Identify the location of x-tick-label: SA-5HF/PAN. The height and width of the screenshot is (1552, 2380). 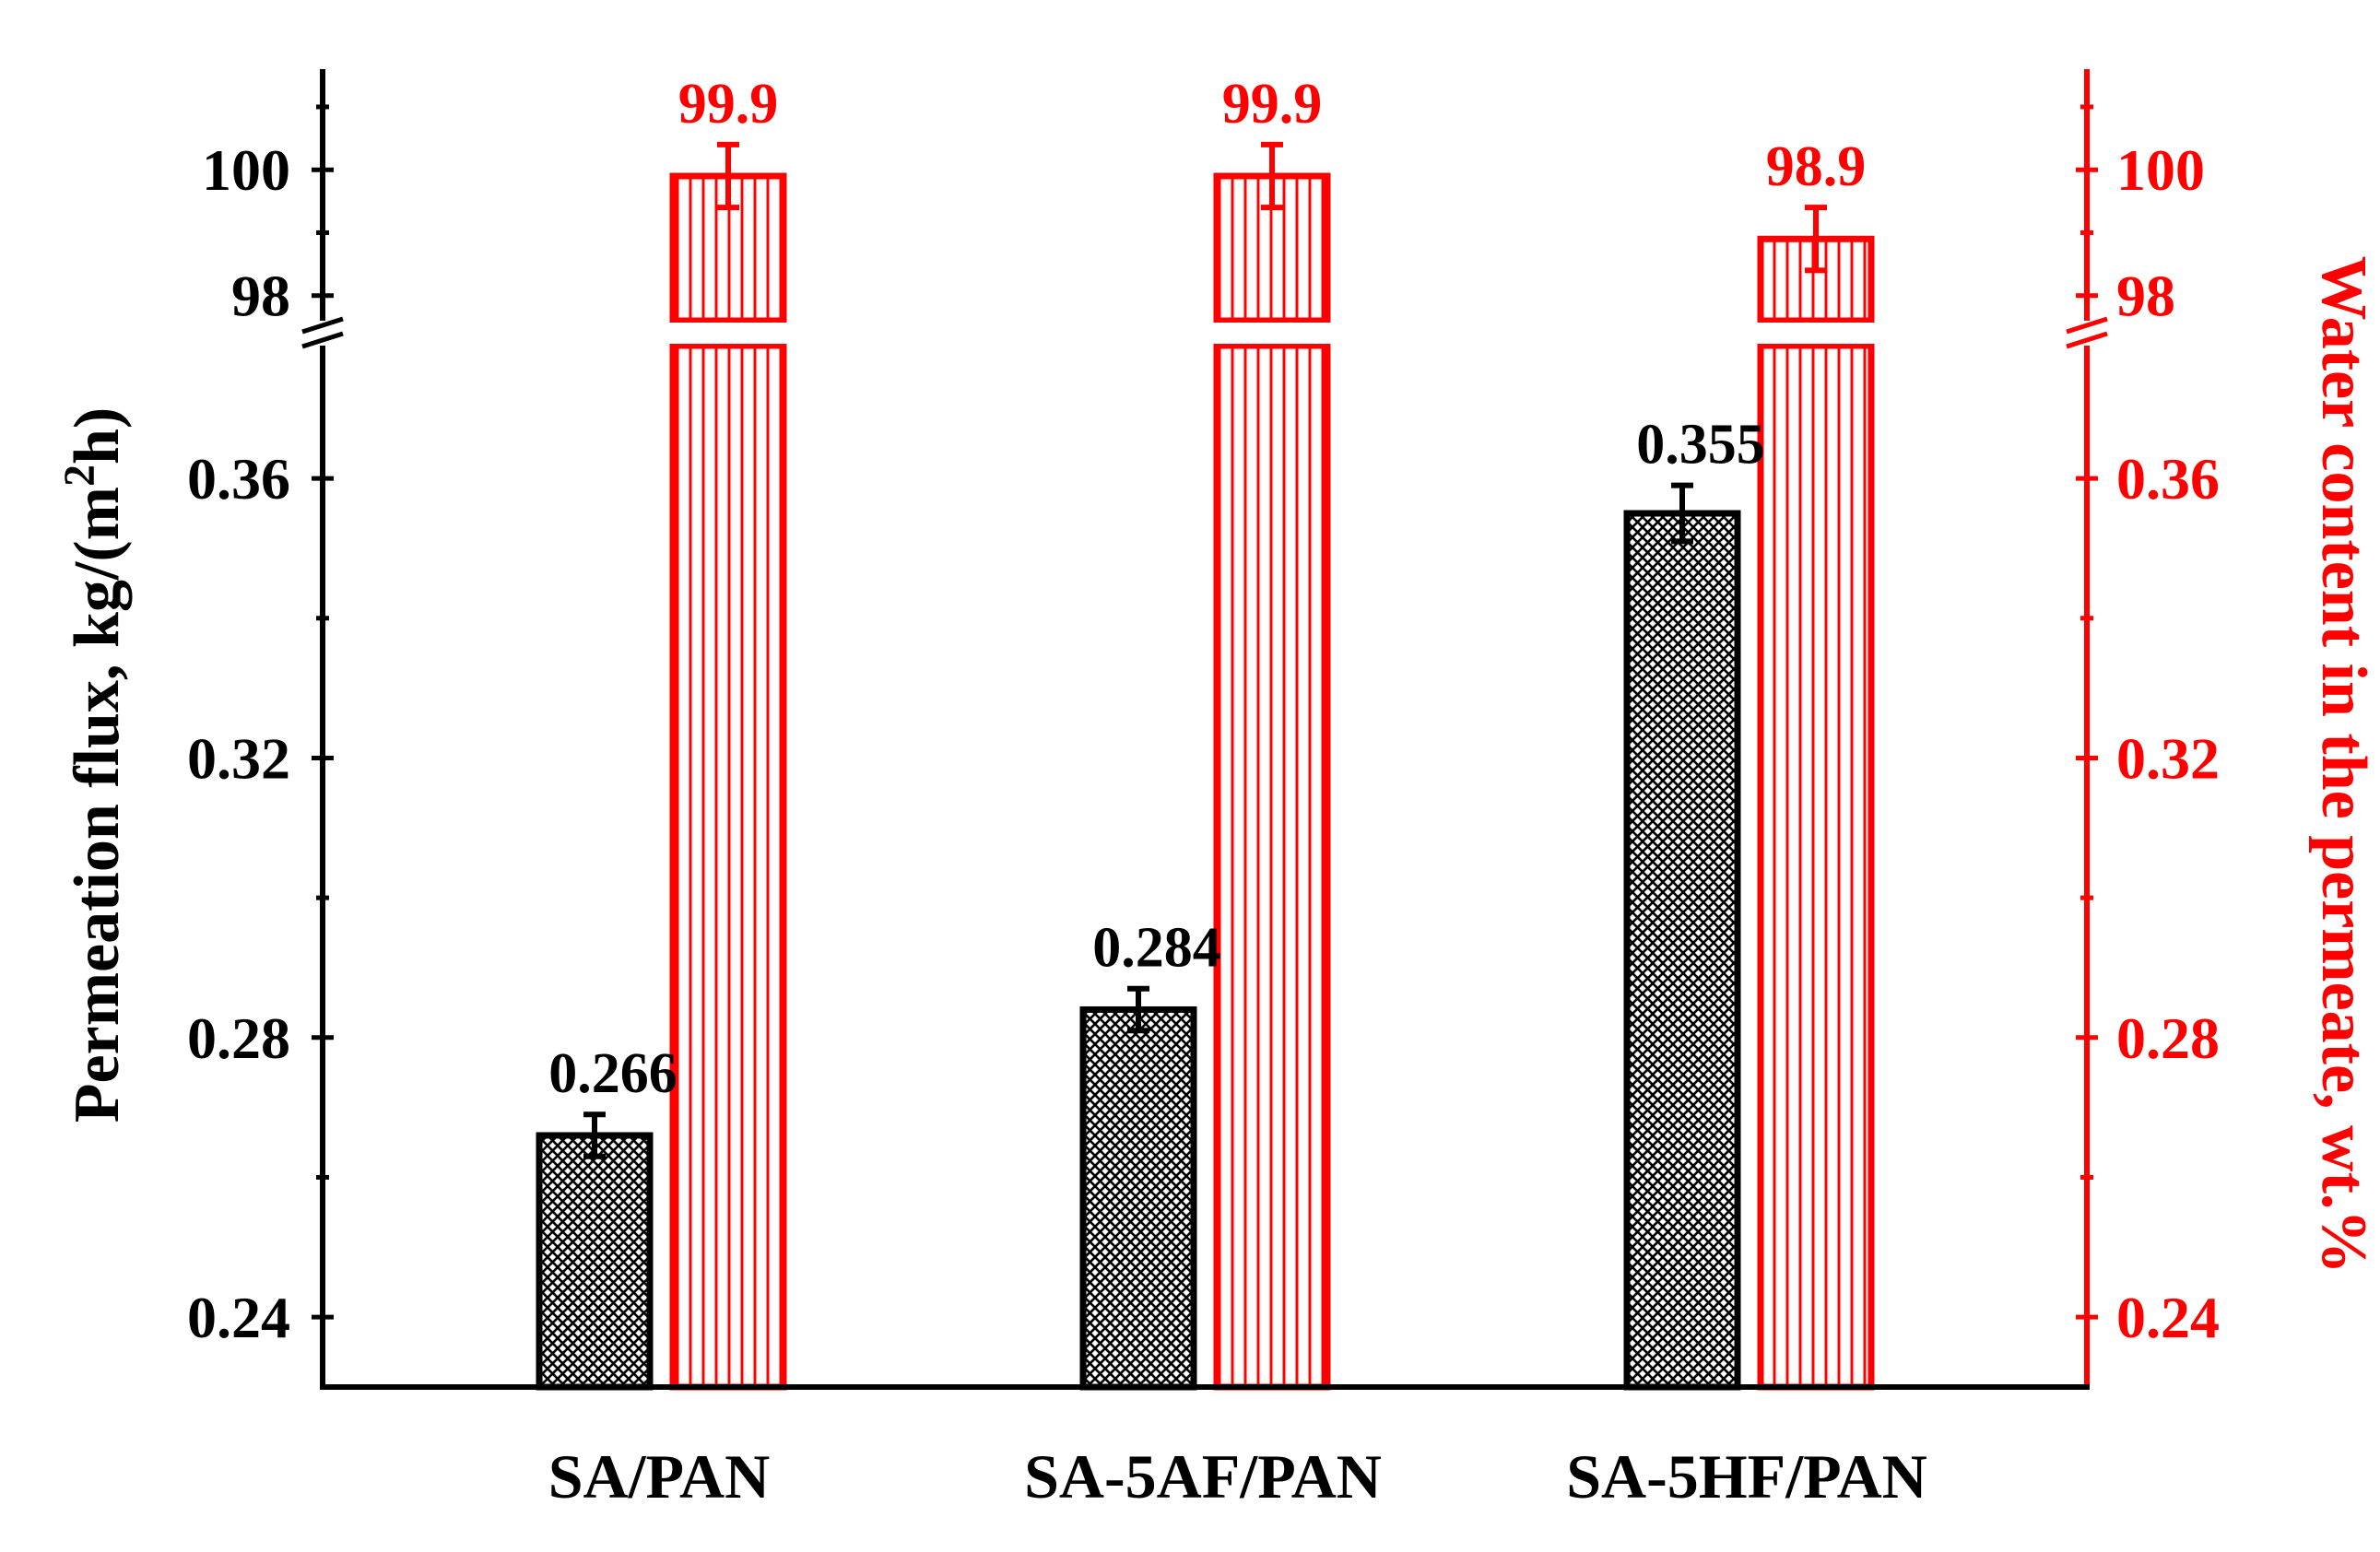
(1746, 1476).